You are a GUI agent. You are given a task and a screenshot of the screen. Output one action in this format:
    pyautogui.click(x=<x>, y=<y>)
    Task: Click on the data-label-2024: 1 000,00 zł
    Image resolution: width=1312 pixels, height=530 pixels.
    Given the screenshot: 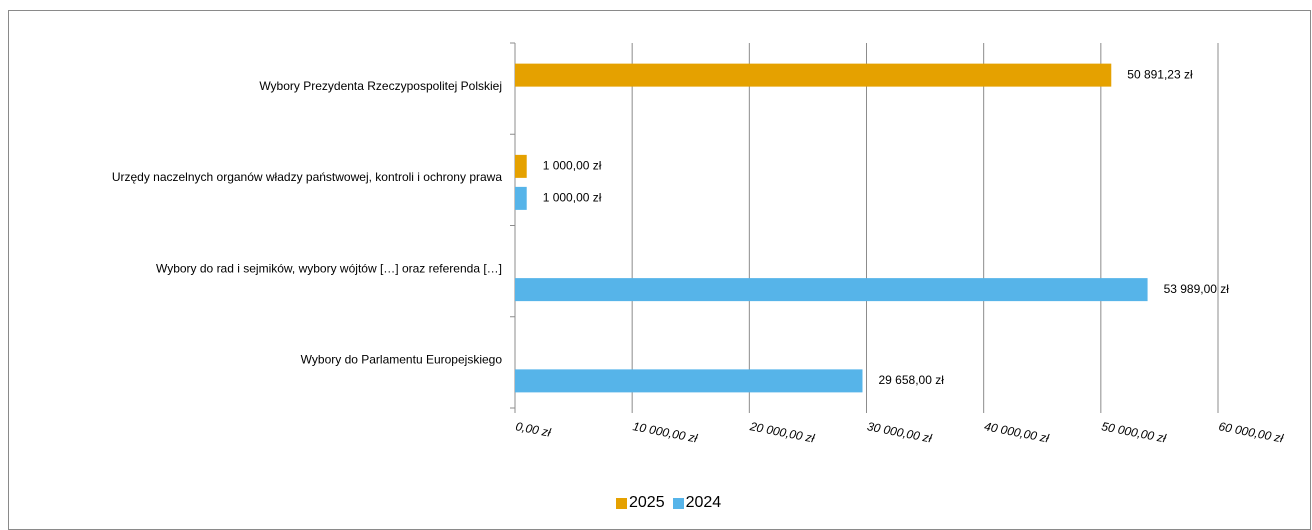 What is the action you would take?
    pyautogui.click(x=572, y=198)
    